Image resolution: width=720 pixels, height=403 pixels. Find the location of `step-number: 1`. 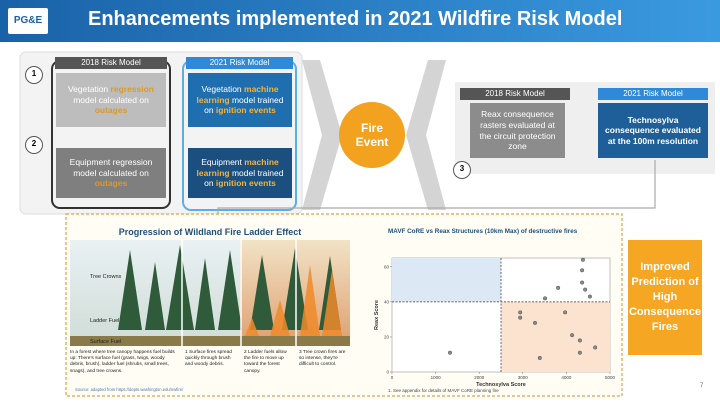

step-number: 1 is located at coordinates (34, 73).